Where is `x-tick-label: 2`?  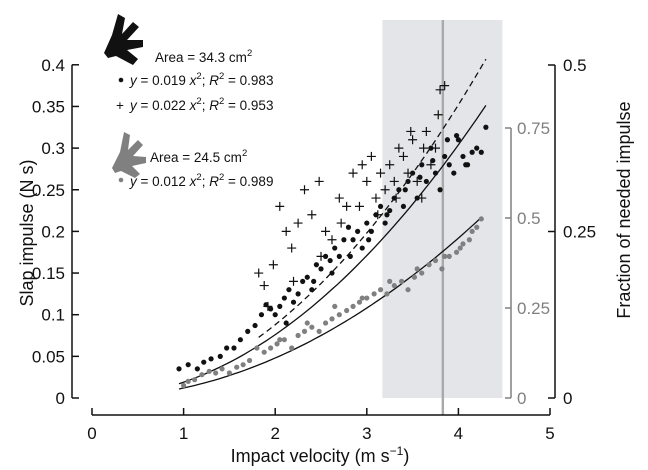 x-tick-label: 2 is located at coordinates (274, 433).